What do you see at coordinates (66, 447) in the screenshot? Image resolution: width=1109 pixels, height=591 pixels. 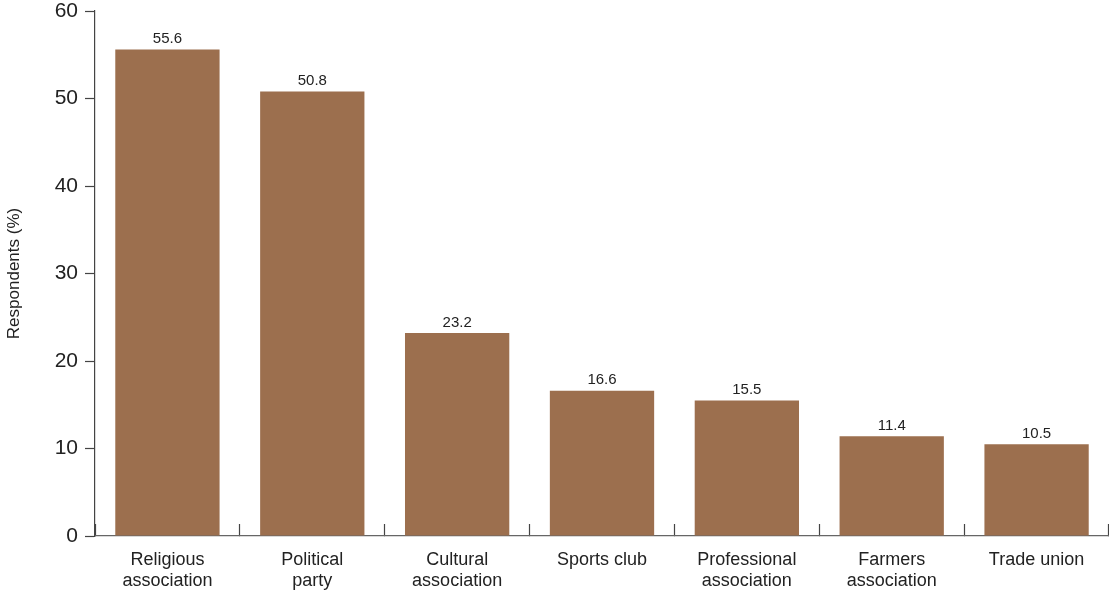 I see `y-tick-label: 10` at bounding box center [66, 447].